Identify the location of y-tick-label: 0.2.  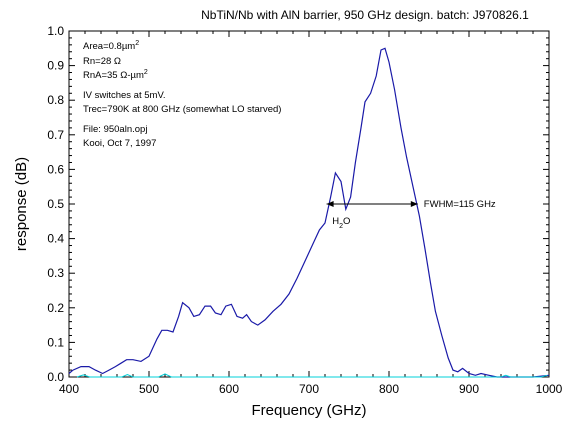
(55, 308).